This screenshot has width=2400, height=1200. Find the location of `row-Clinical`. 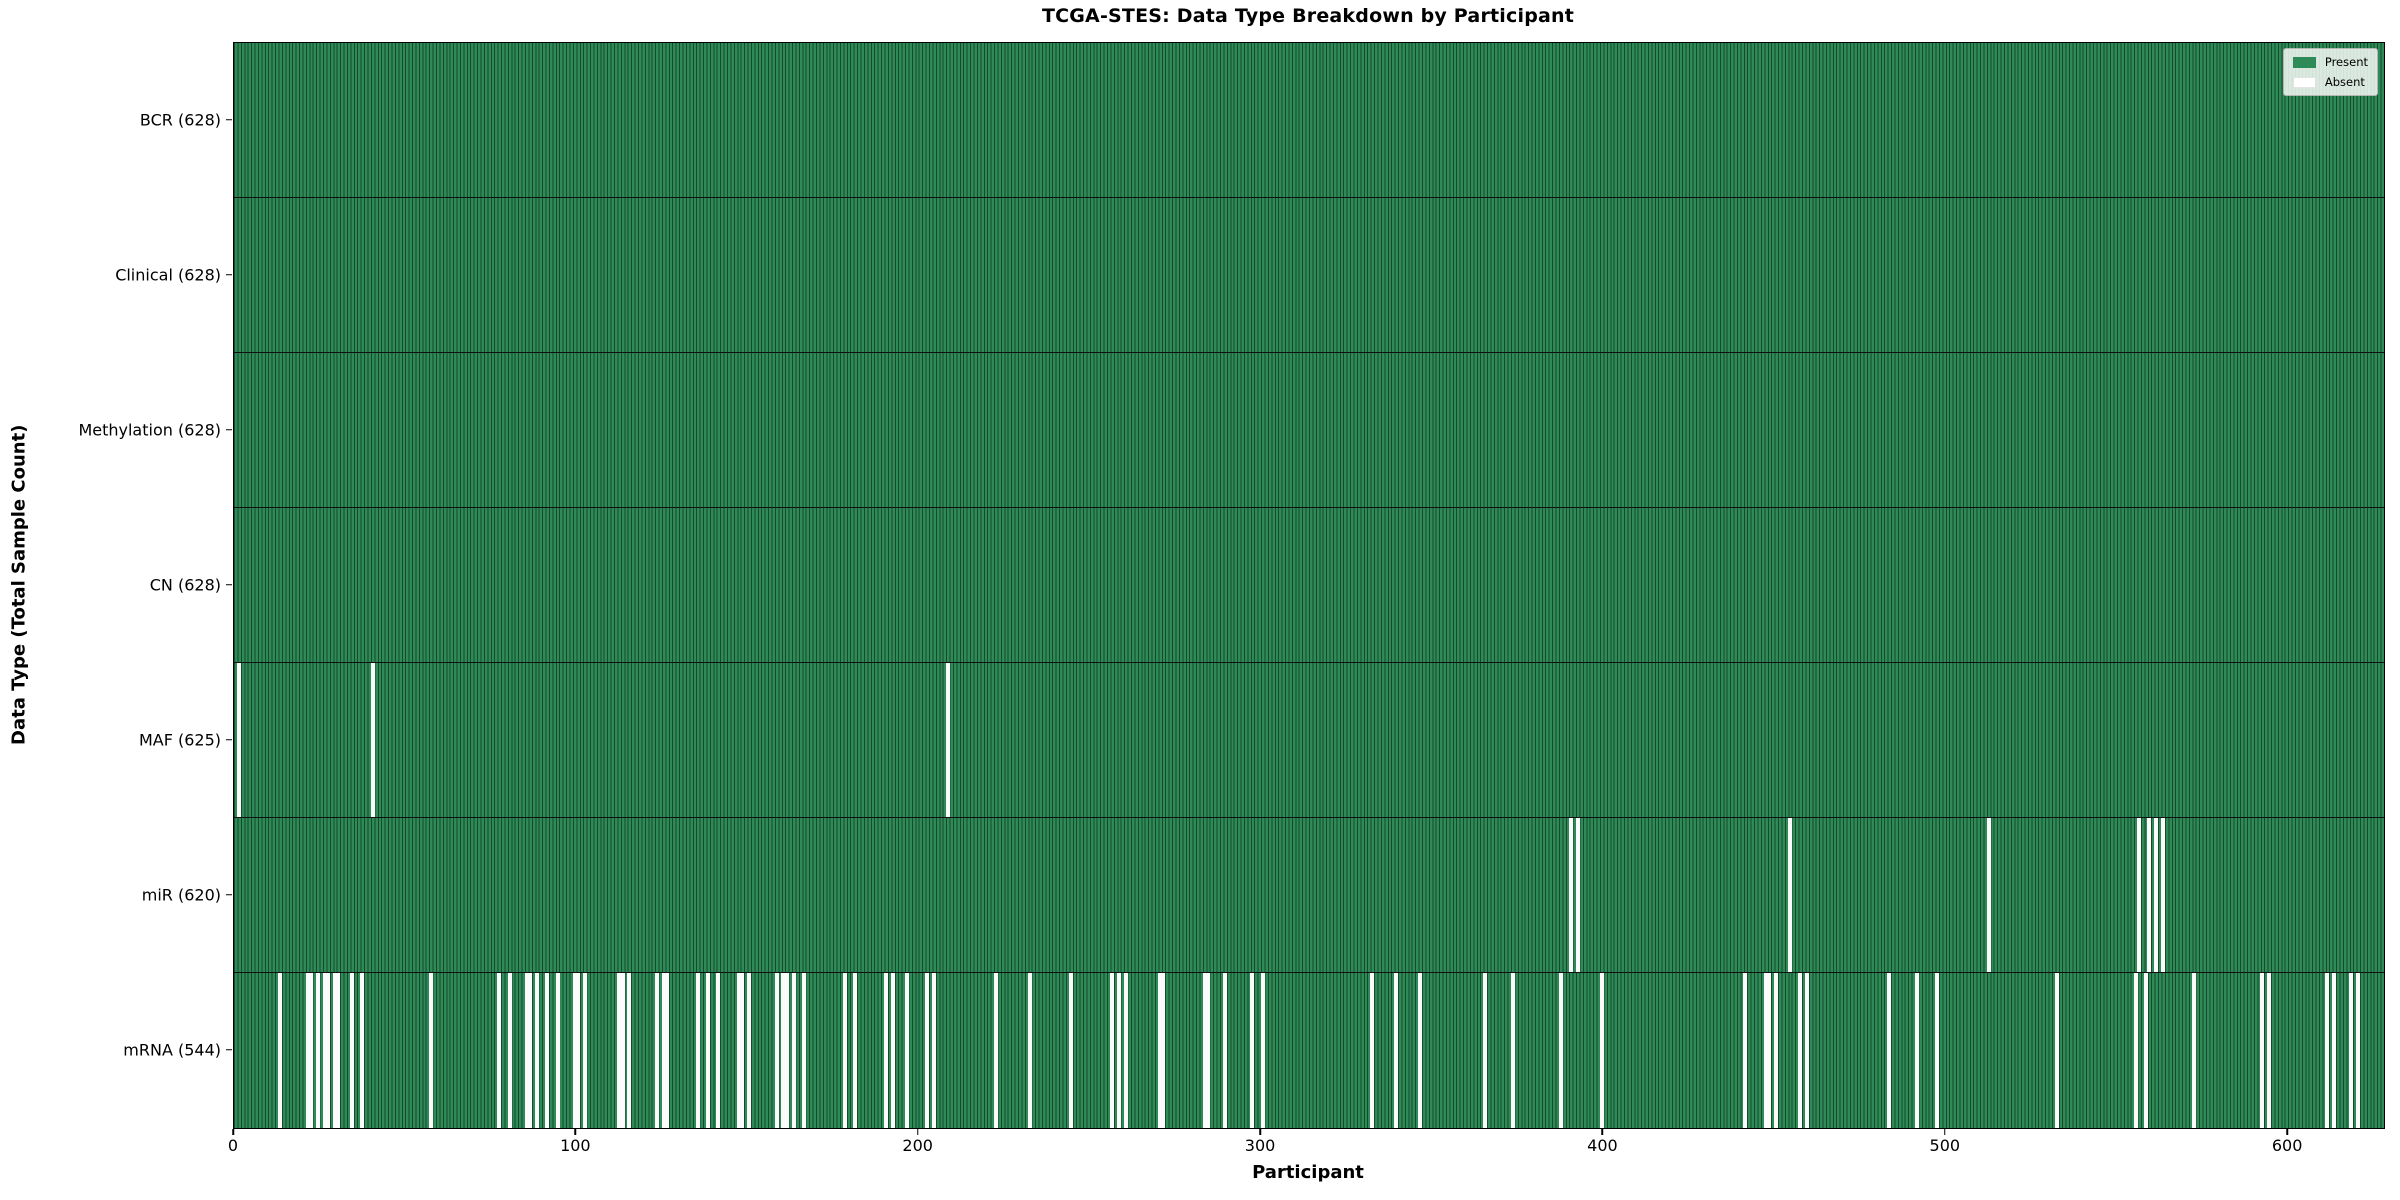

row-Clinical is located at coordinates (1309, 275).